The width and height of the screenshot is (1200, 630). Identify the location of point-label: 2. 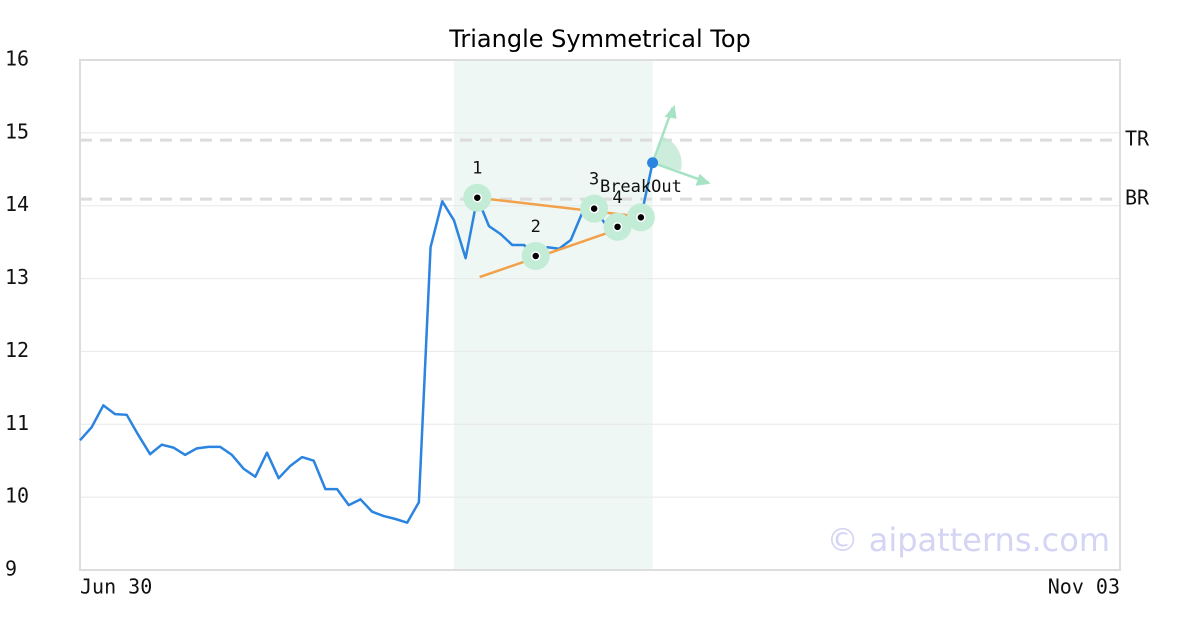
(536, 227).